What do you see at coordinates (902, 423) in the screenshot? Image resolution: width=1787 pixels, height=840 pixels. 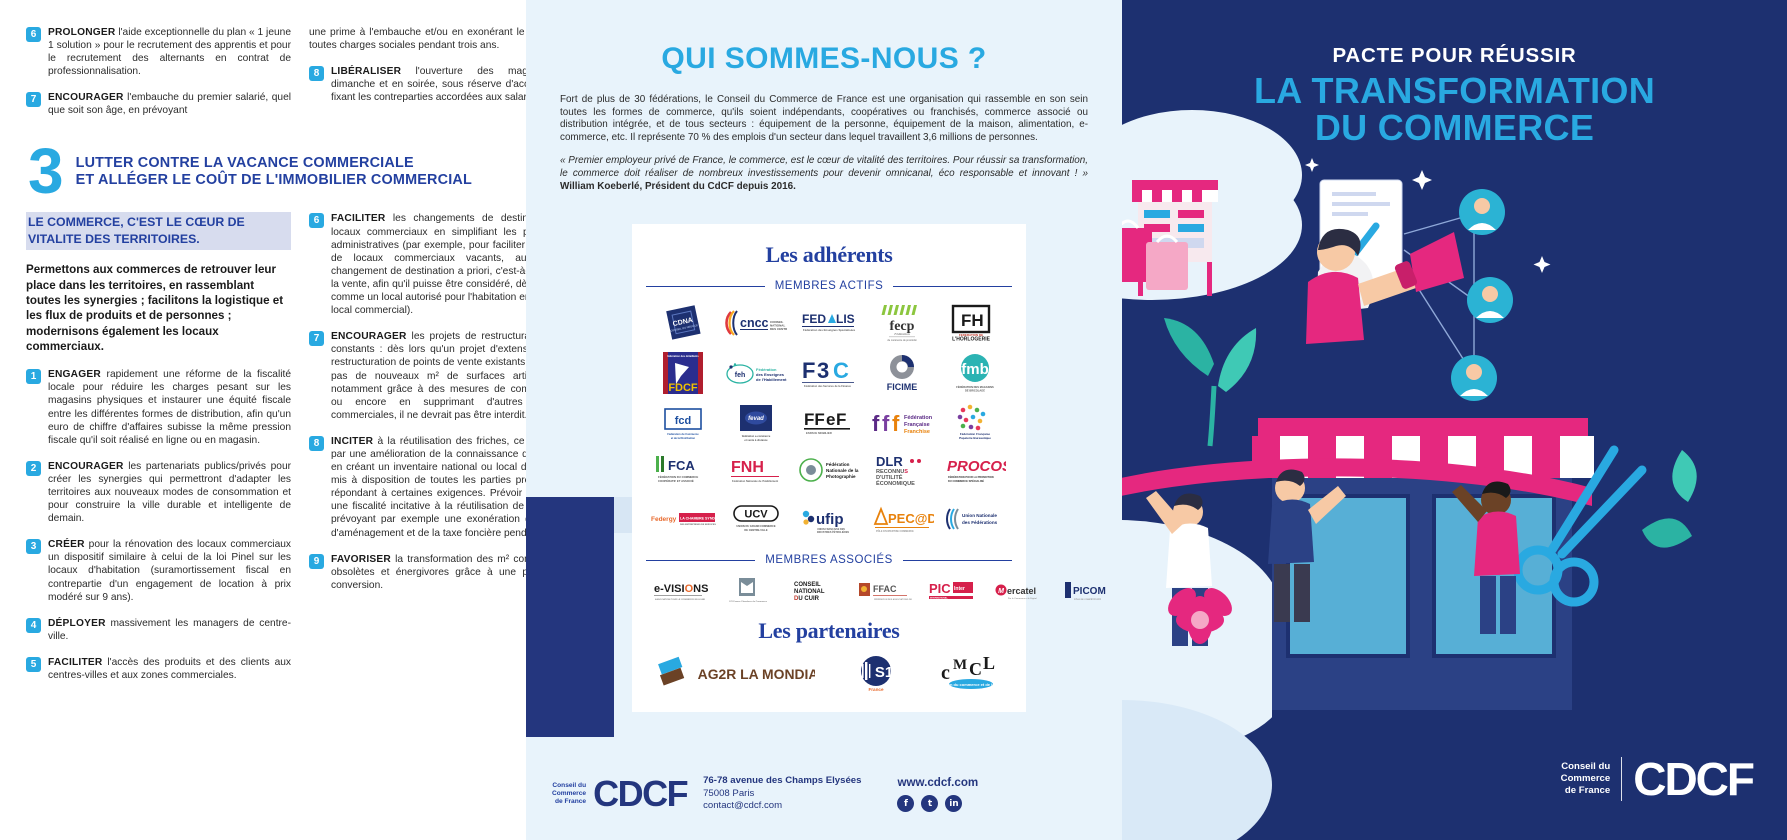 I see `logo-fff: f f f Fédération Française Franchise` at bounding box center [902, 423].